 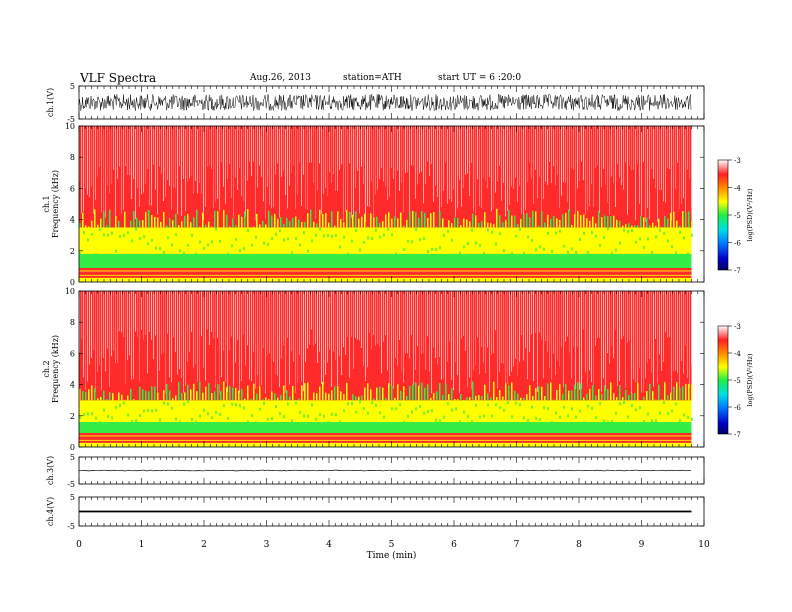 I want to click on y-axis-label: ch.4(V), so click(x=50, y=511).